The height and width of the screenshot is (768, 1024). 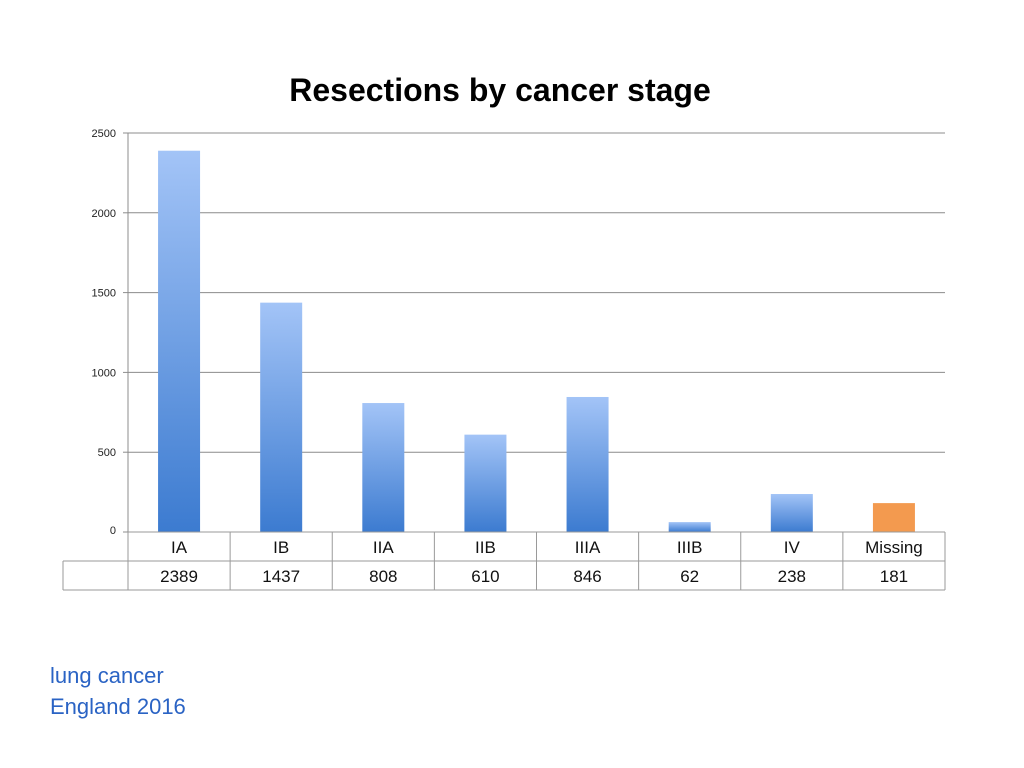 I want to click on y-axis-ticks: 0 500 1000 1500 2000 2500, so click(x=110, y=332).